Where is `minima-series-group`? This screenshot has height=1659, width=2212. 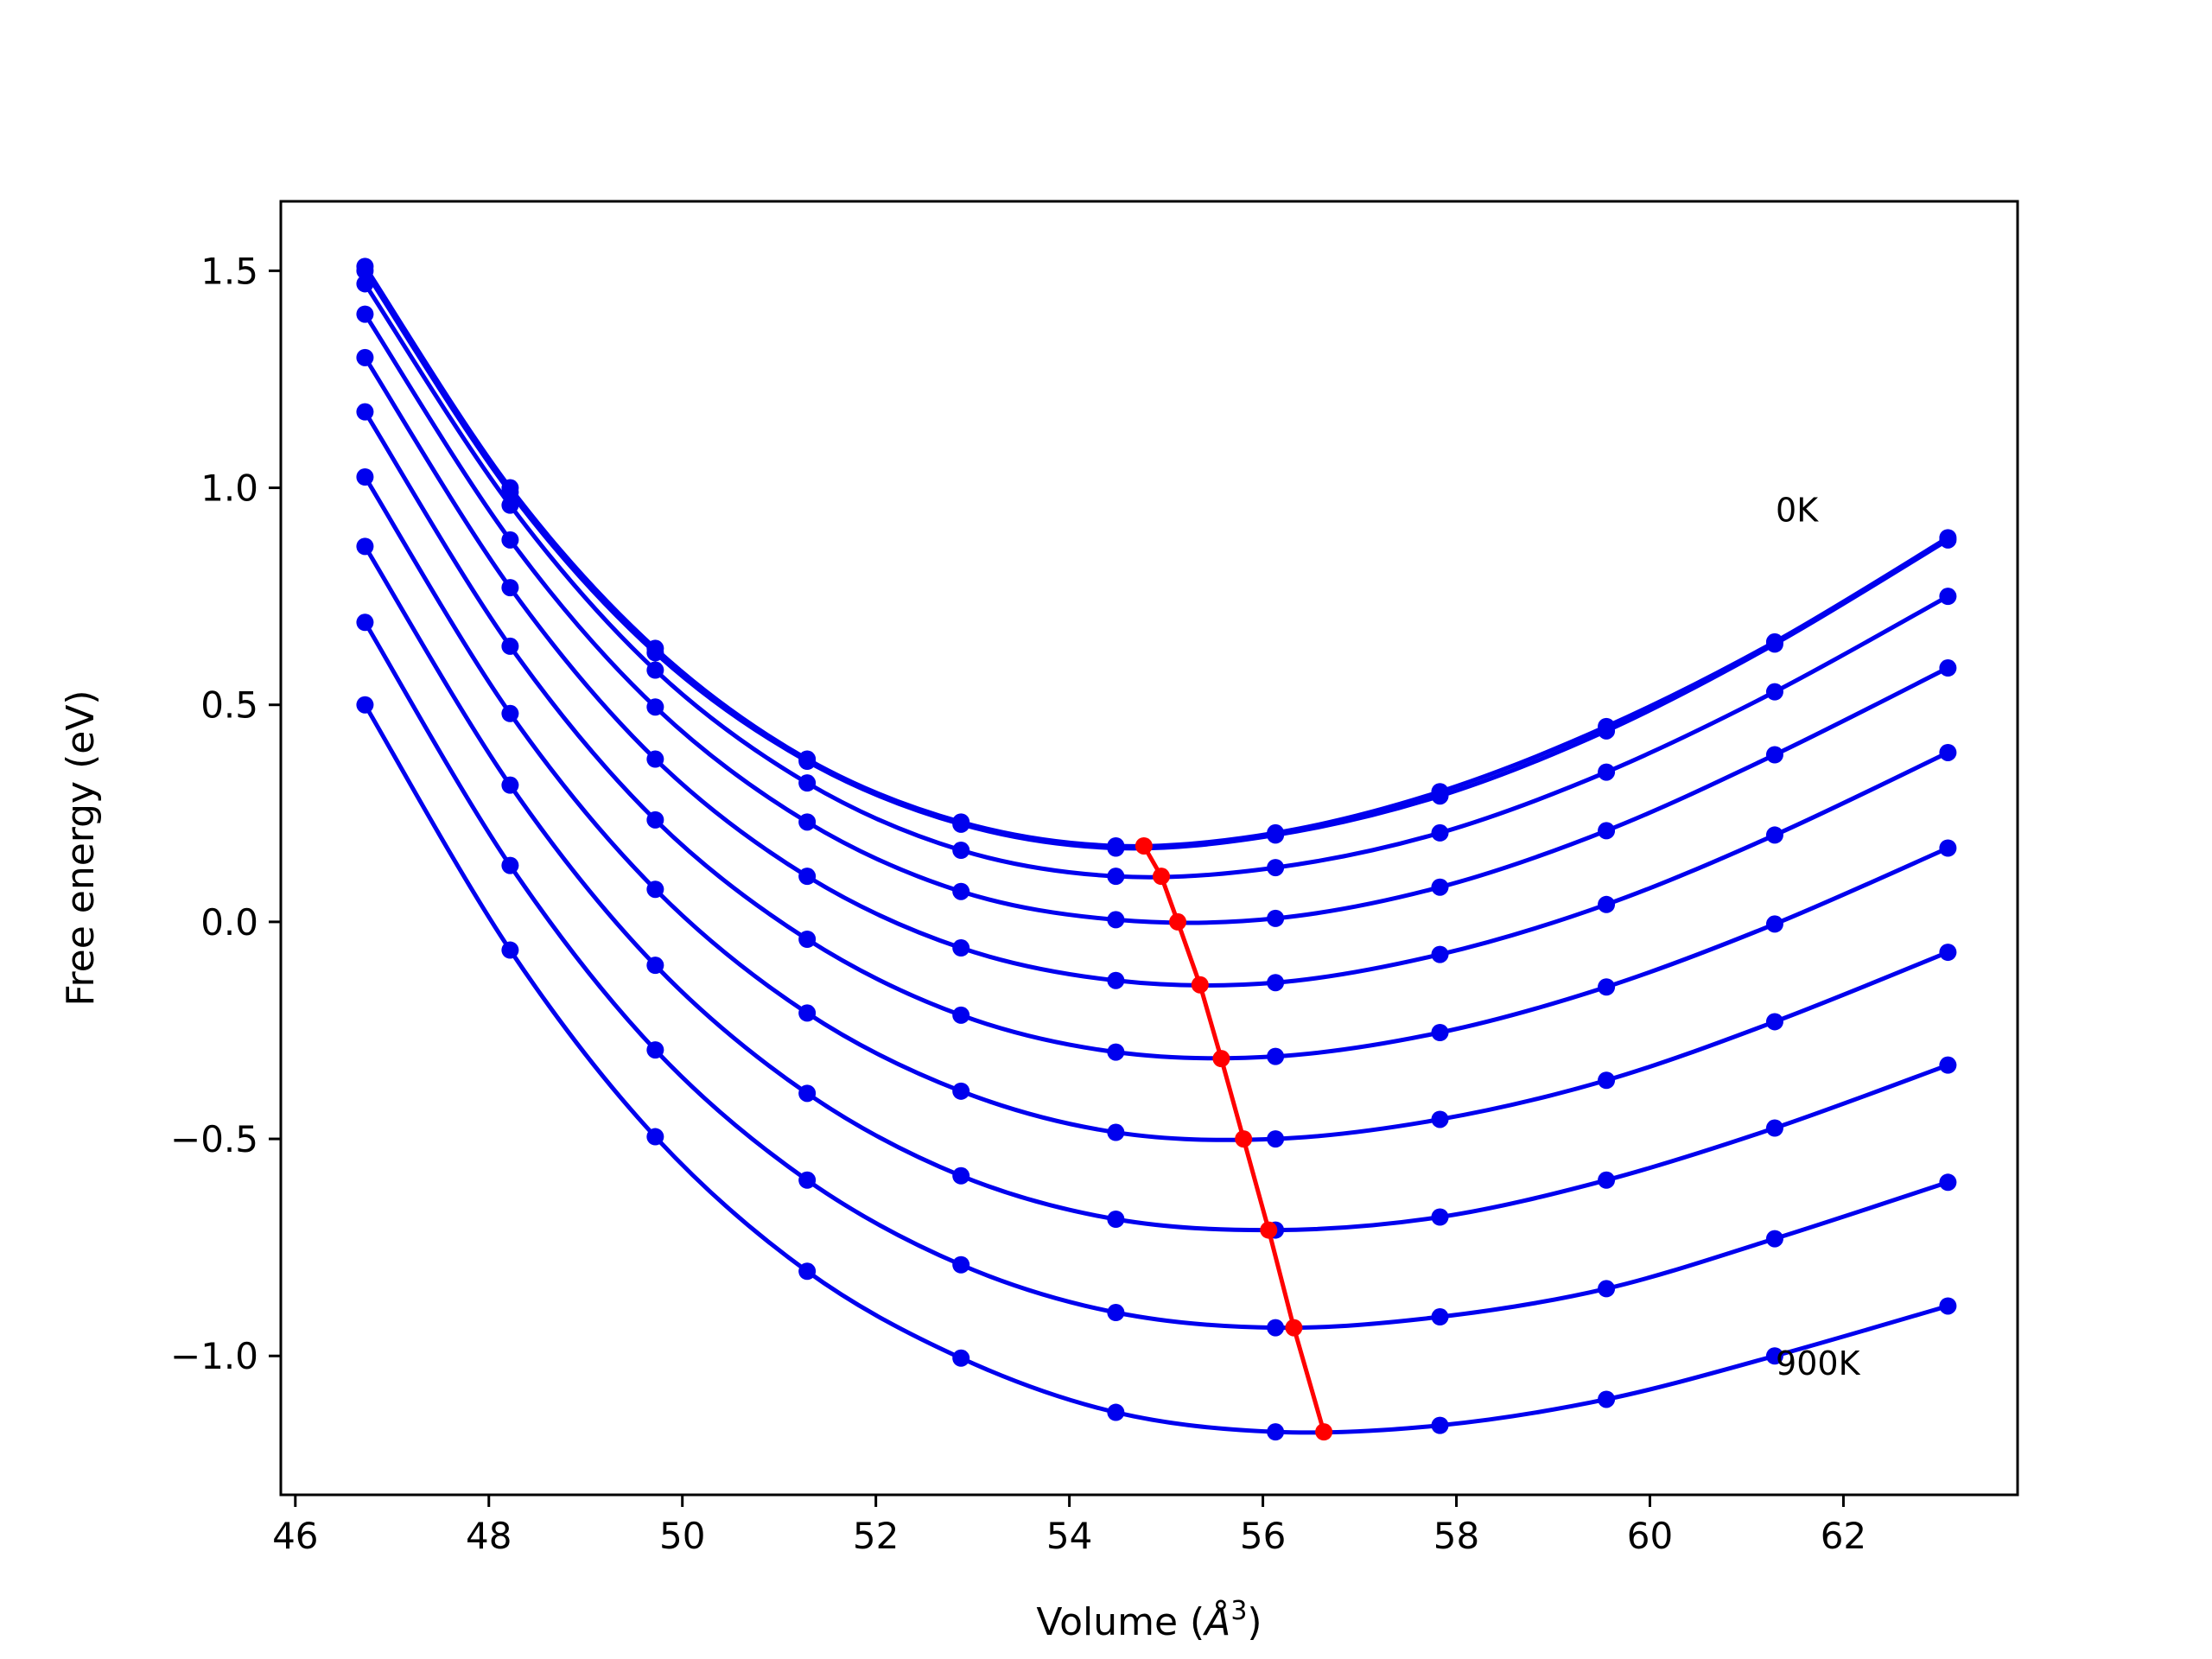 minima-series-group is located at coordinates (1234, 1138).